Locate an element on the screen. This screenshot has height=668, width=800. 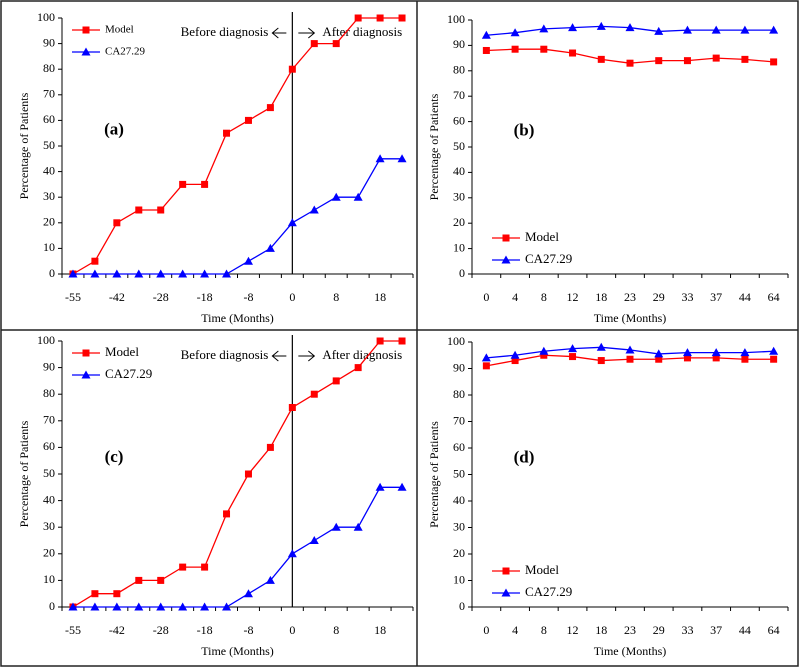
y-axis-label: Percentage of Patients is located at coordinates (24, 145).